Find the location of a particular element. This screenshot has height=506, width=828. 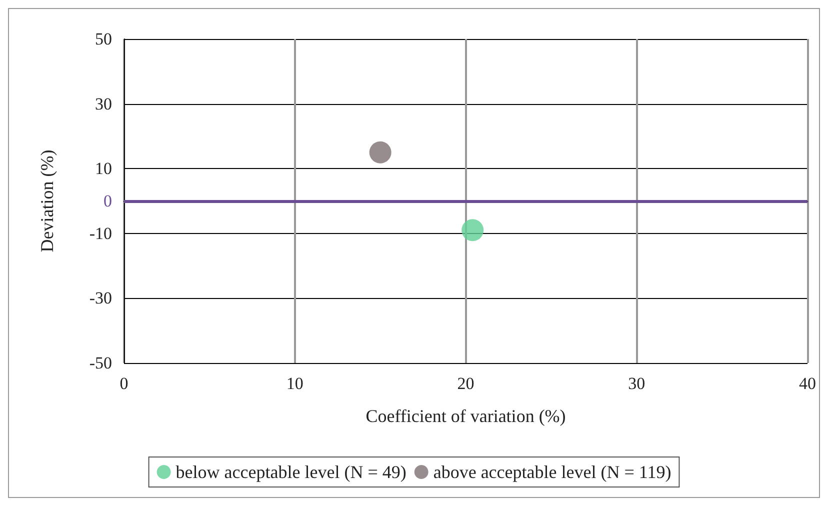

x-tick-label: 40 is located at coordinates (807, 383).